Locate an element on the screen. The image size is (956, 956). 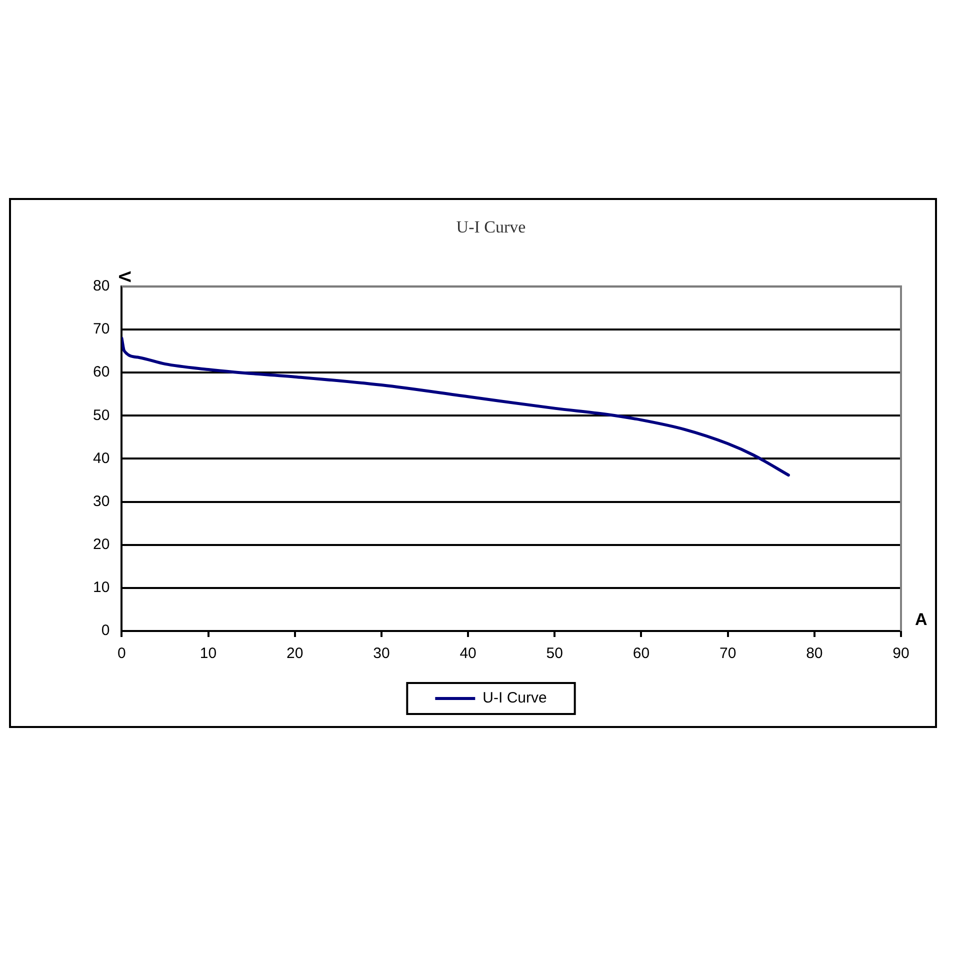
line-series is located at coordinates (456, 406).